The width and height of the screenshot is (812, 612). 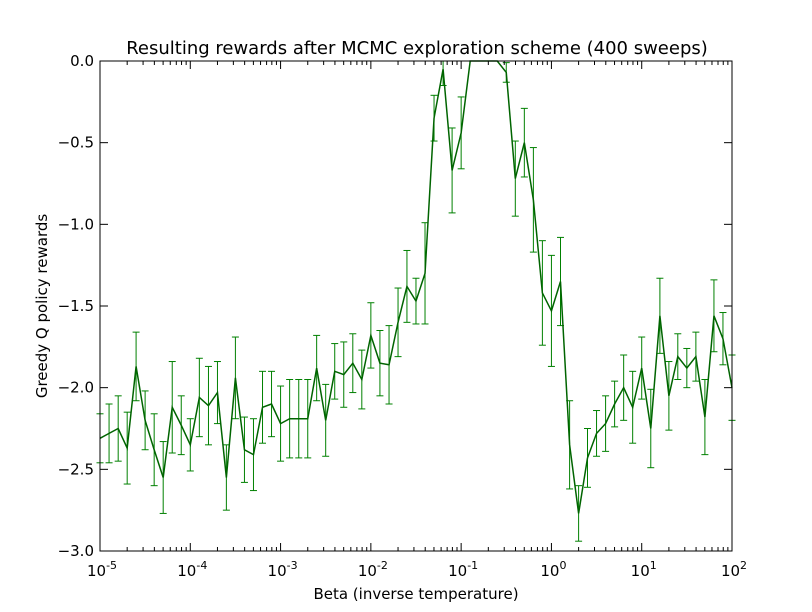 What do you see at coordinates (192, 569) in the screenshot?
I see `x-tick-label: 10⁻⁴` at bounding box center [192, 569].